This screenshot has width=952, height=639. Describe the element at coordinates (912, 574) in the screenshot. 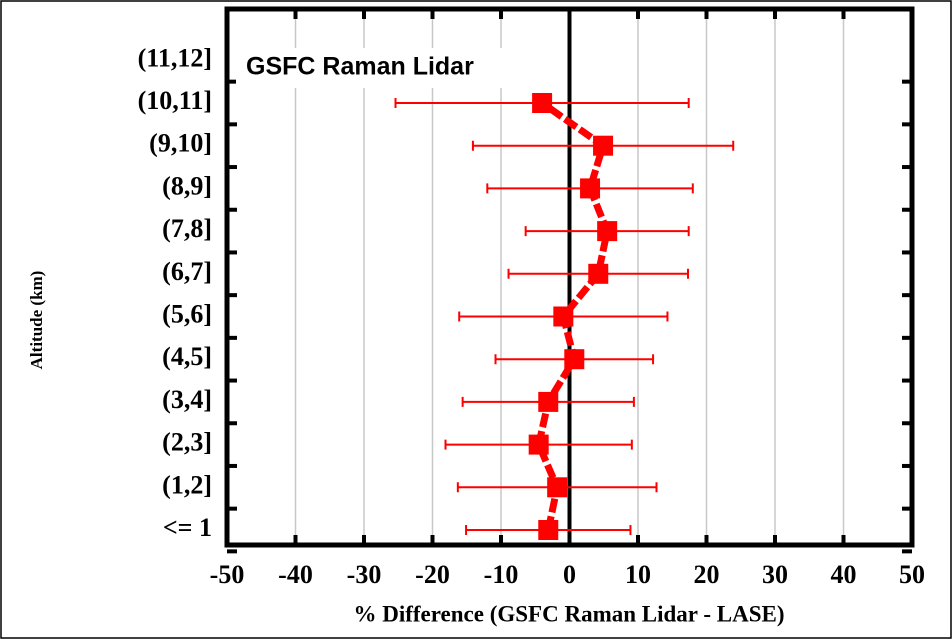

I see `x-tick-label: 50` at that location.